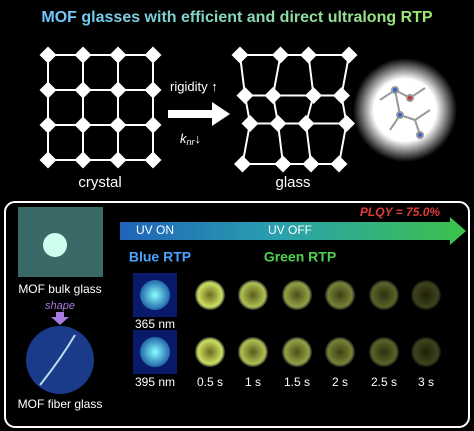  Describe the element at coordinates (160, 257) in the screenshot. I see `blue-rtp: Blue RTP` at that location.